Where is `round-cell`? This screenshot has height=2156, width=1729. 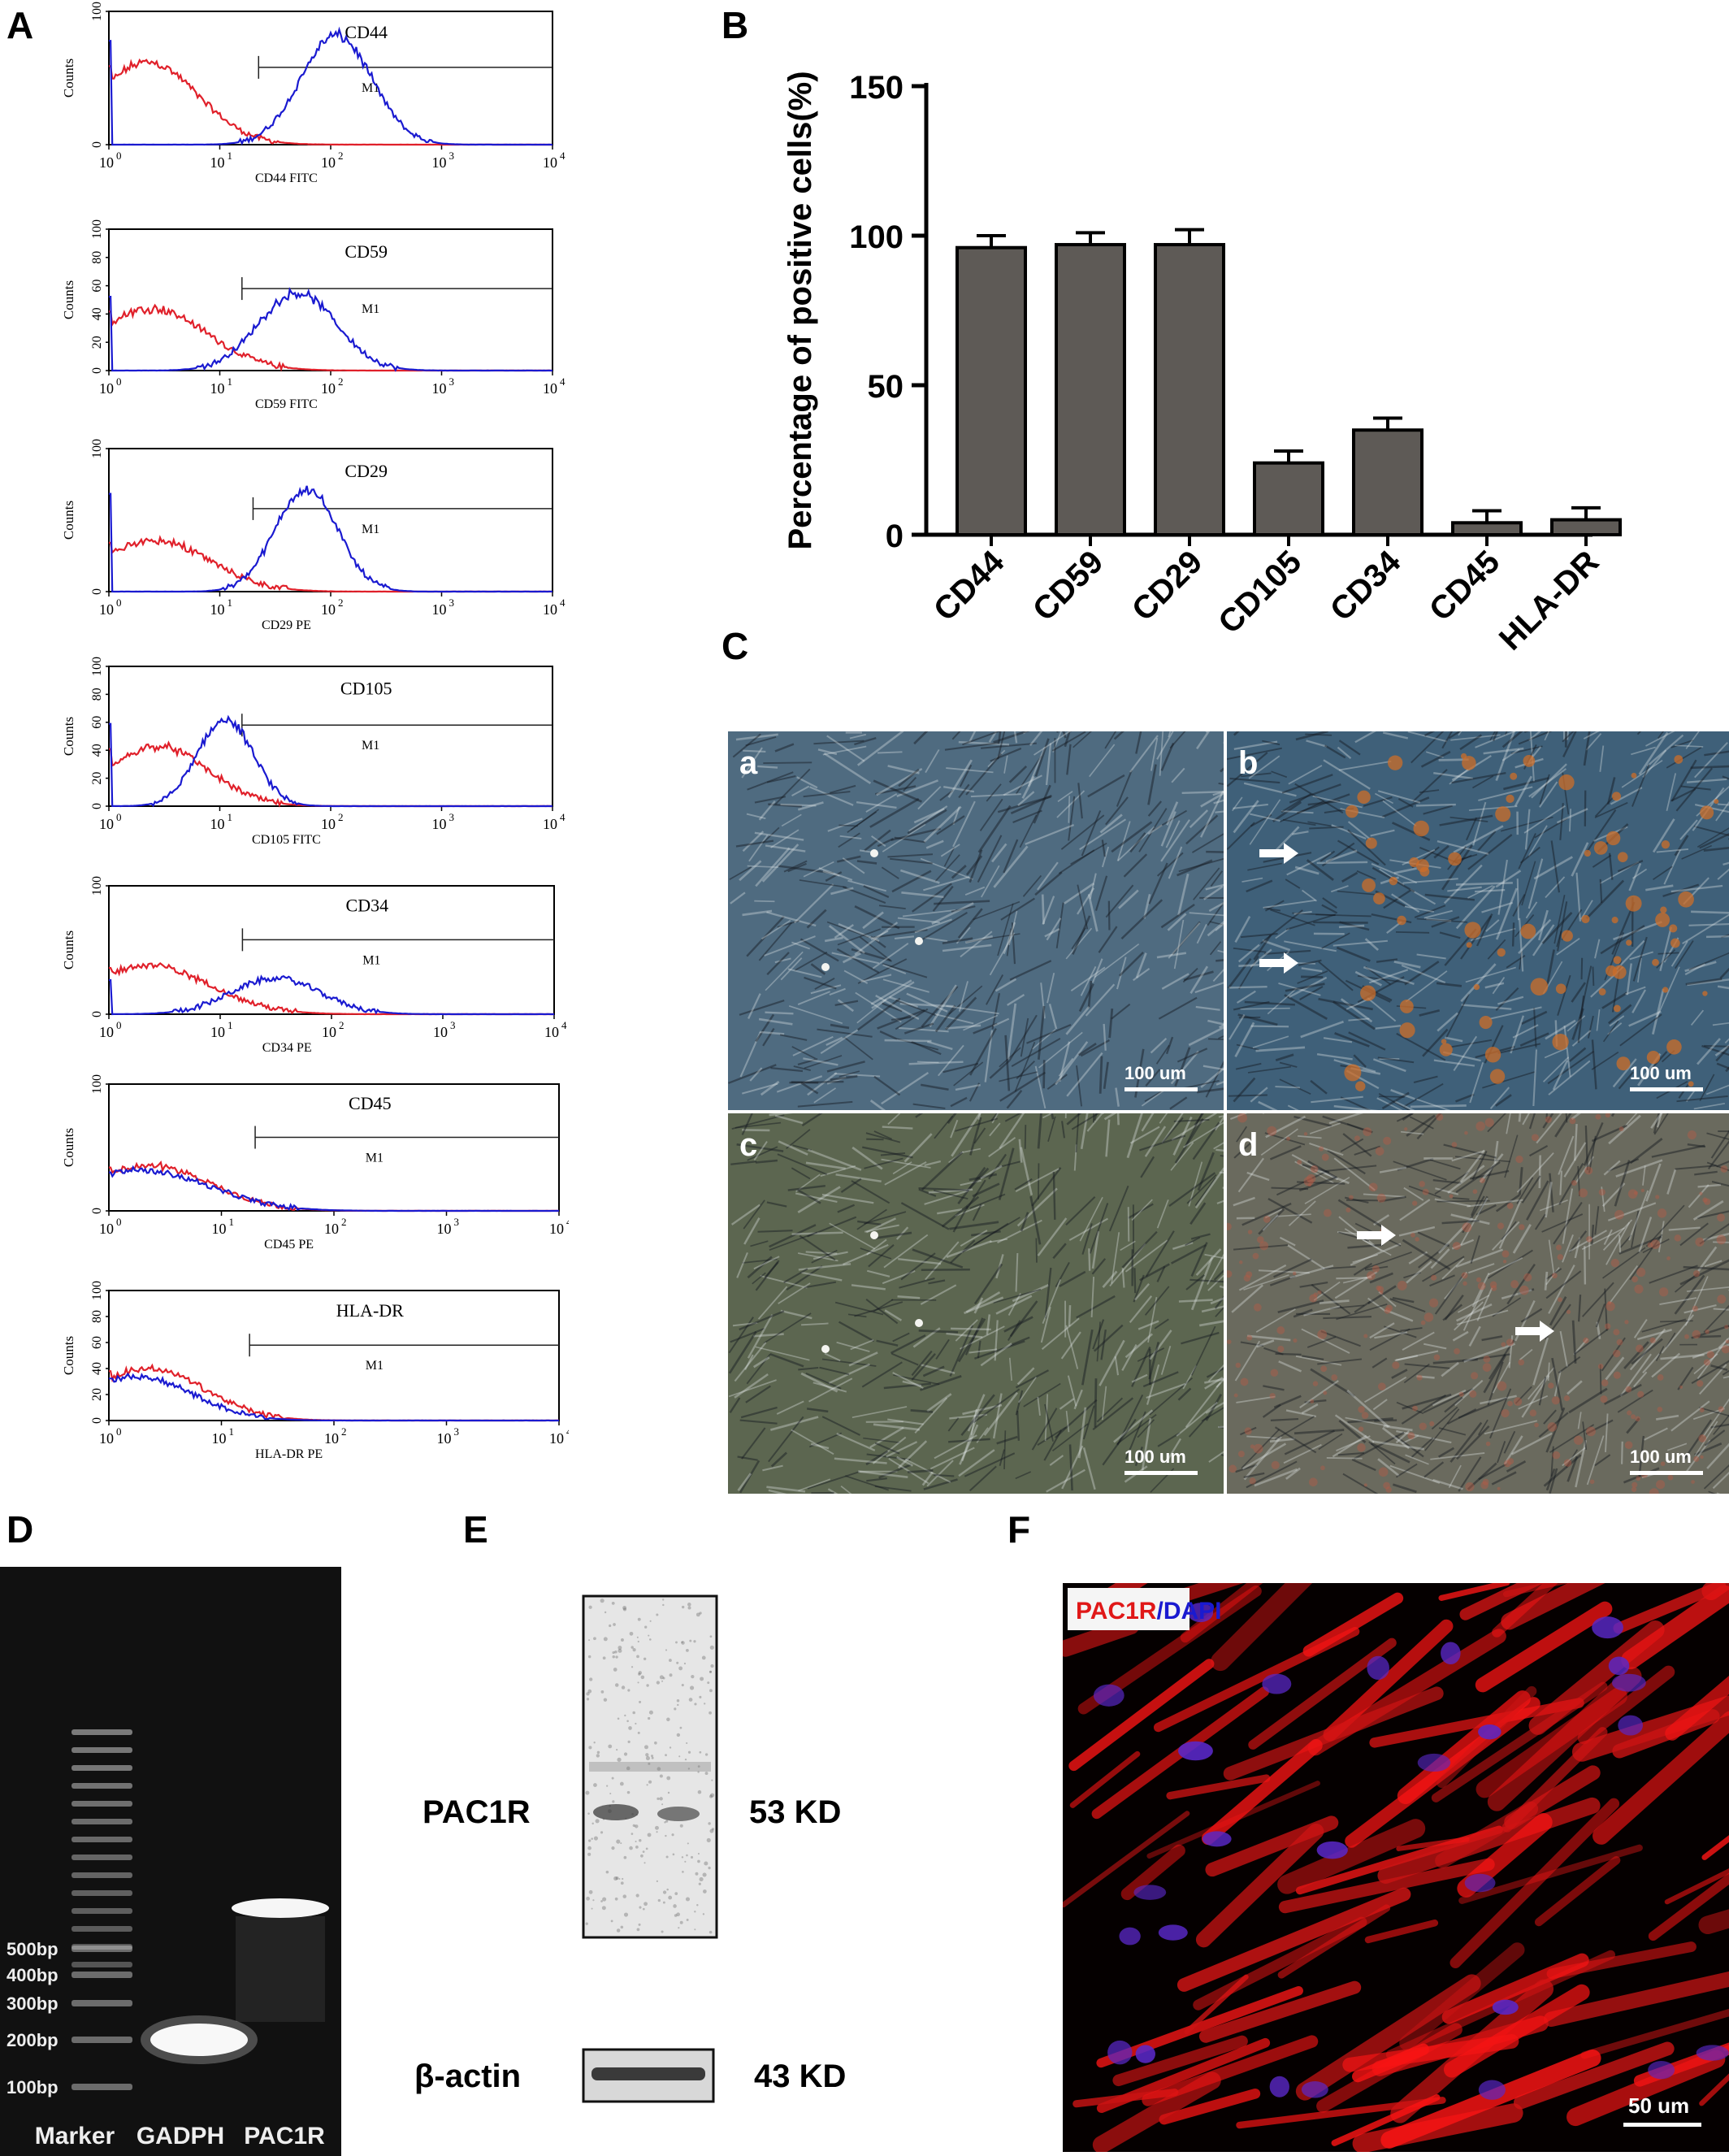 round-cell is located at coordinates (874, 1235).